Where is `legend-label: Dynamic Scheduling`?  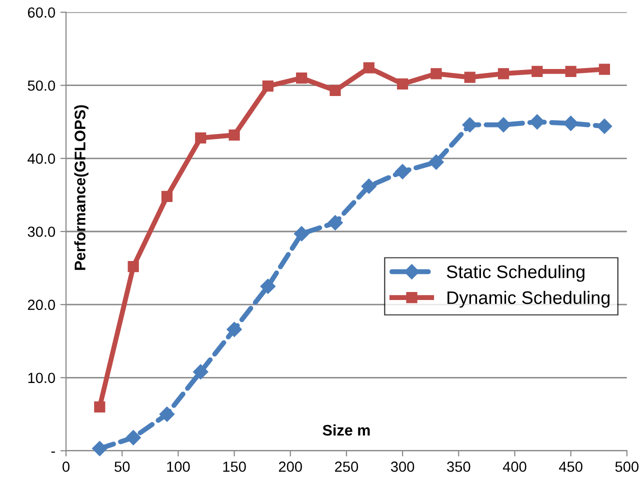
legend-label: Dynamic Scheduling is located at coordinates (529, 299).